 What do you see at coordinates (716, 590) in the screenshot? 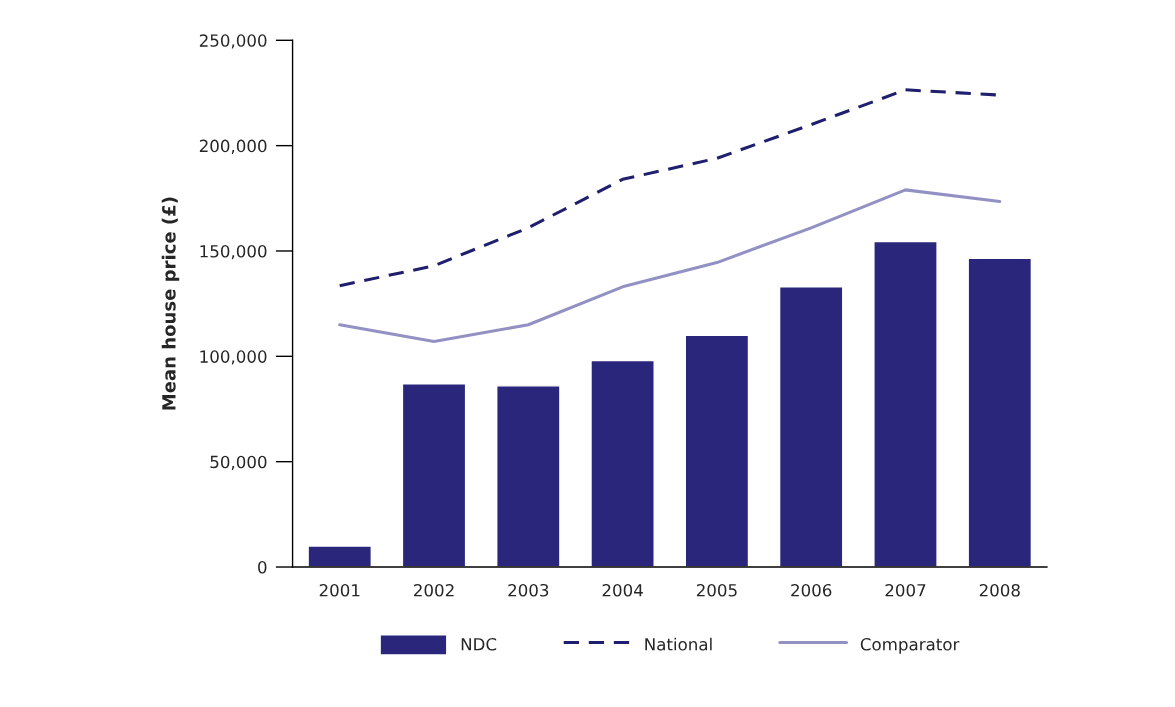
I see `x-tick-label: 2005` at bounding box center [716, 590].